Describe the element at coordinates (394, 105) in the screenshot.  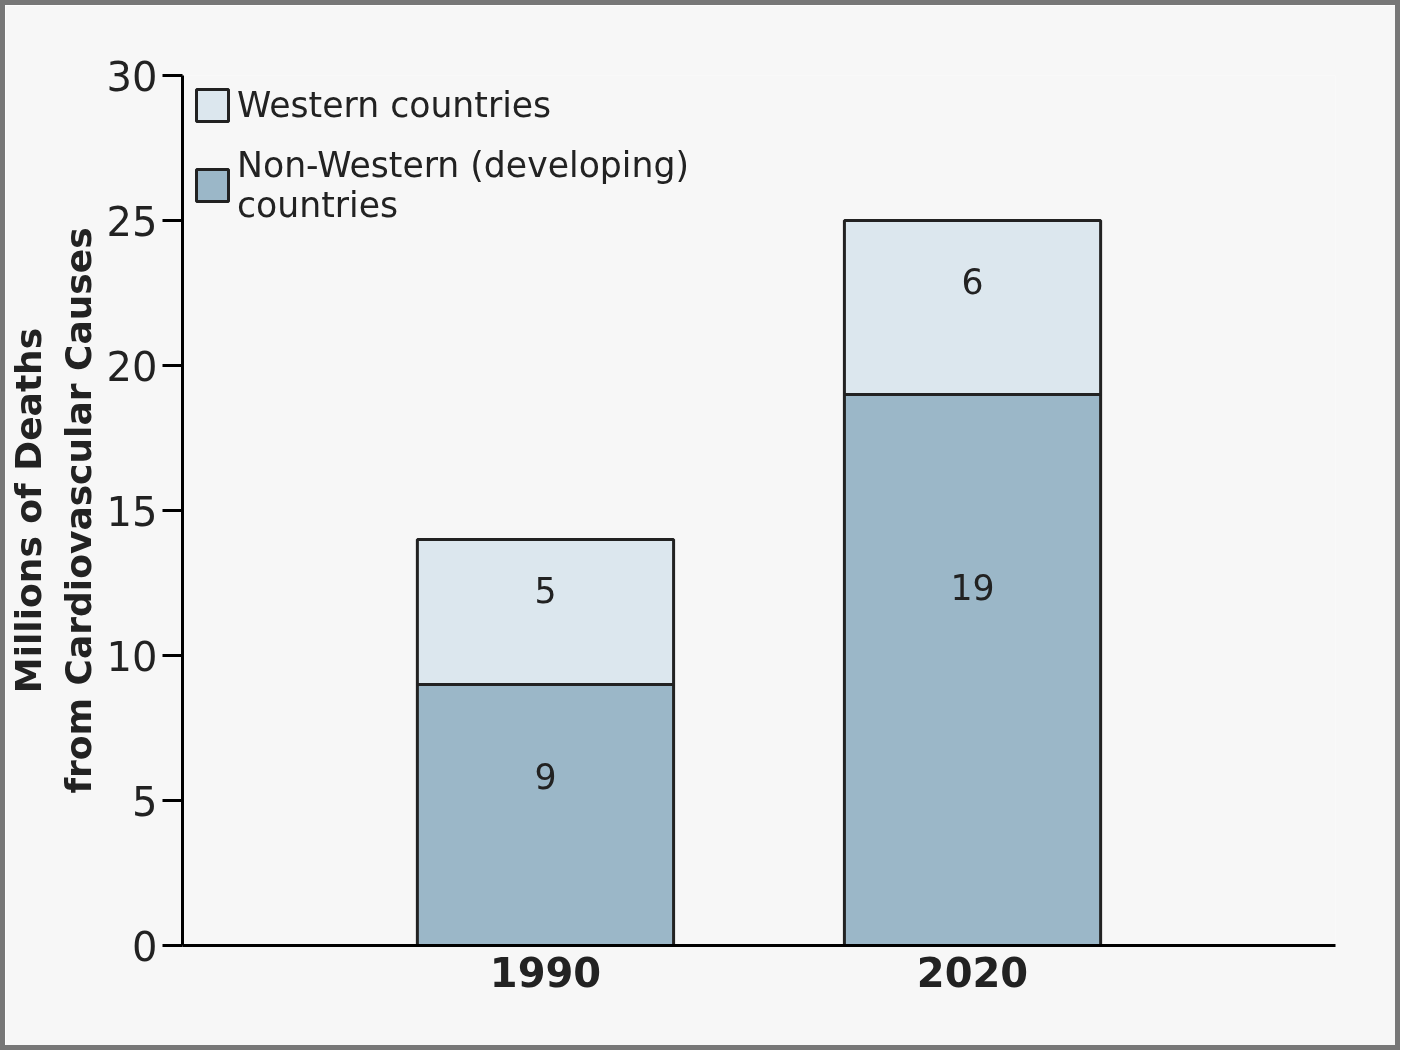
I see `legend-label: Western countries` at that location.